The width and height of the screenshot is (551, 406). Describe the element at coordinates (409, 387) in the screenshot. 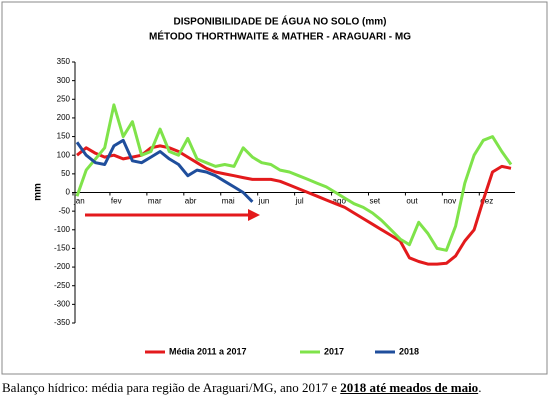

I see `caption-emphasis: 2018 até meados de maio` at that location.